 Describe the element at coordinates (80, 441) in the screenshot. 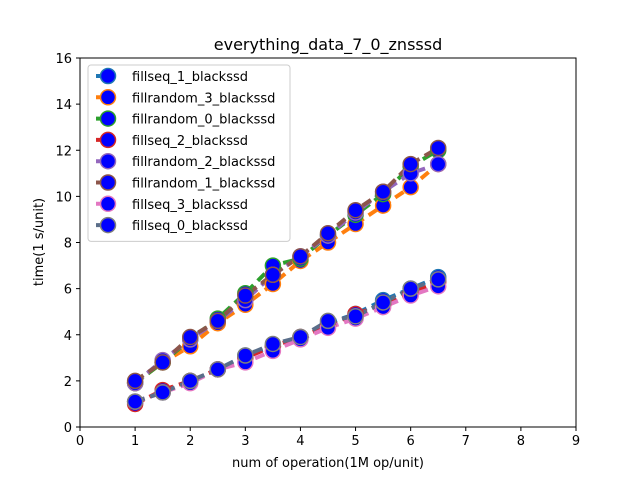

I see `x-tick-label: 0` at that location.